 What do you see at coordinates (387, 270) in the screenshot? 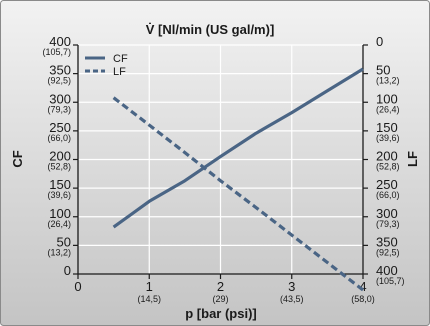
I see `y-right-tick-label: 400` at bounding box center [387, 270].